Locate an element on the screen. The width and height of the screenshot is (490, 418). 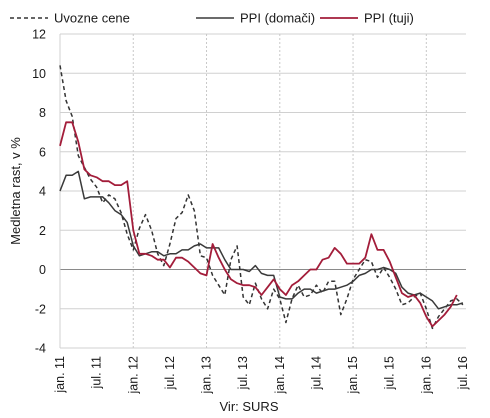
y-axis-ticks: -4 -2 0 2 4 6 8 10 12 is located at coordinates (39, 192).